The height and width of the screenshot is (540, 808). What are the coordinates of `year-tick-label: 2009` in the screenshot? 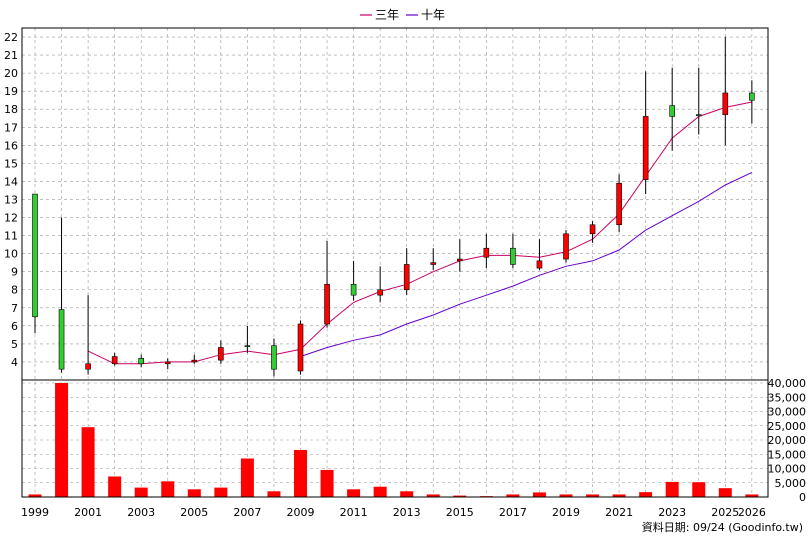 It's located at (301, 512).